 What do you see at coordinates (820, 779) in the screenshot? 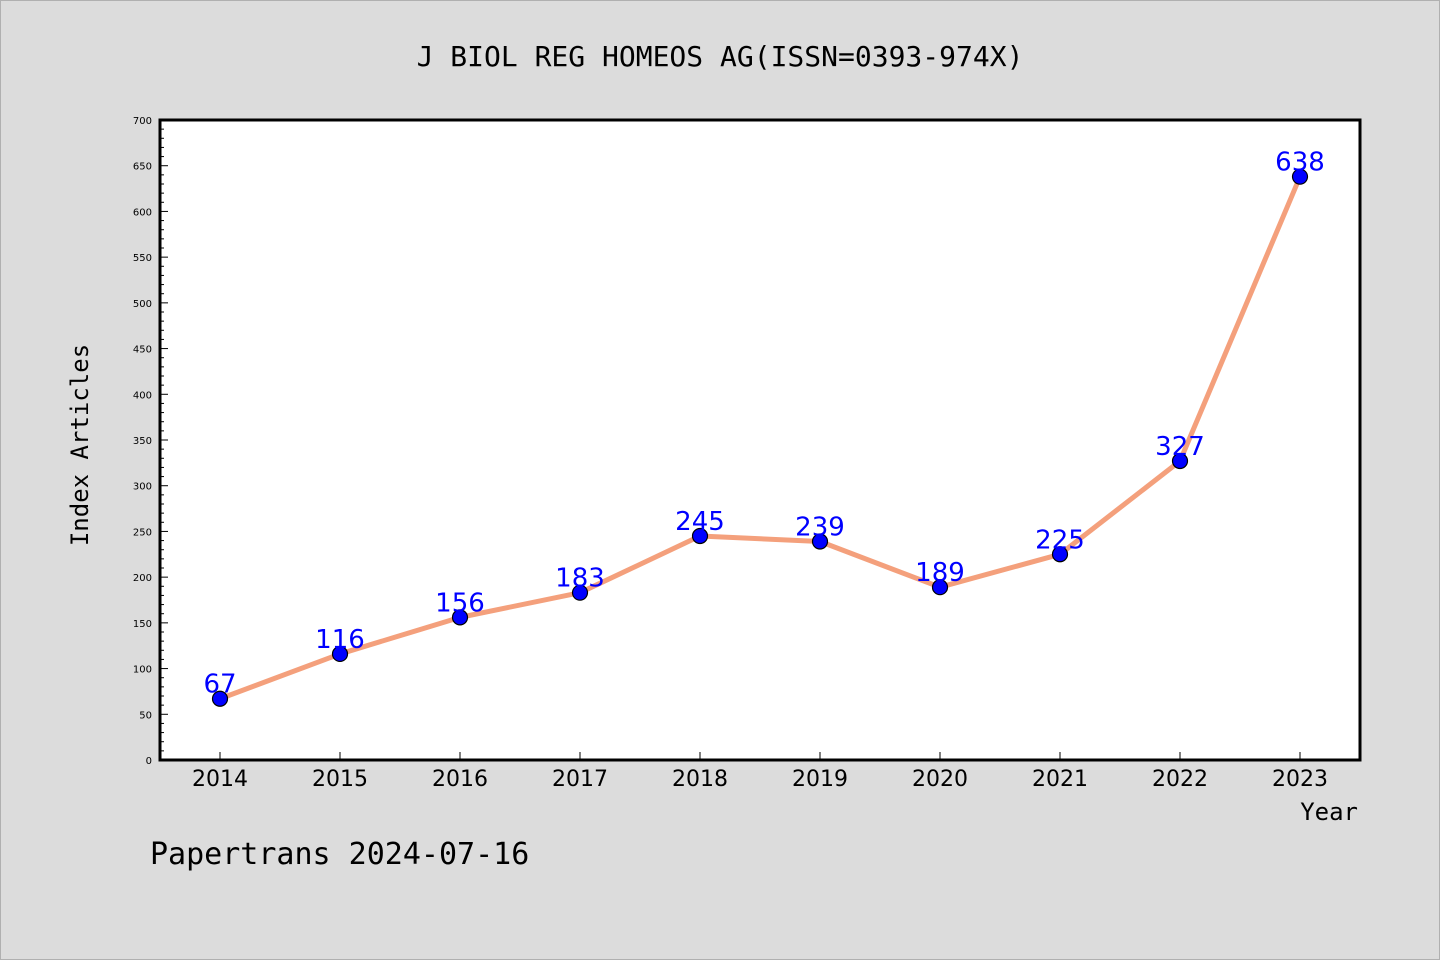
I see `x-tick-label: 2019` at bounding box center [820, 779].